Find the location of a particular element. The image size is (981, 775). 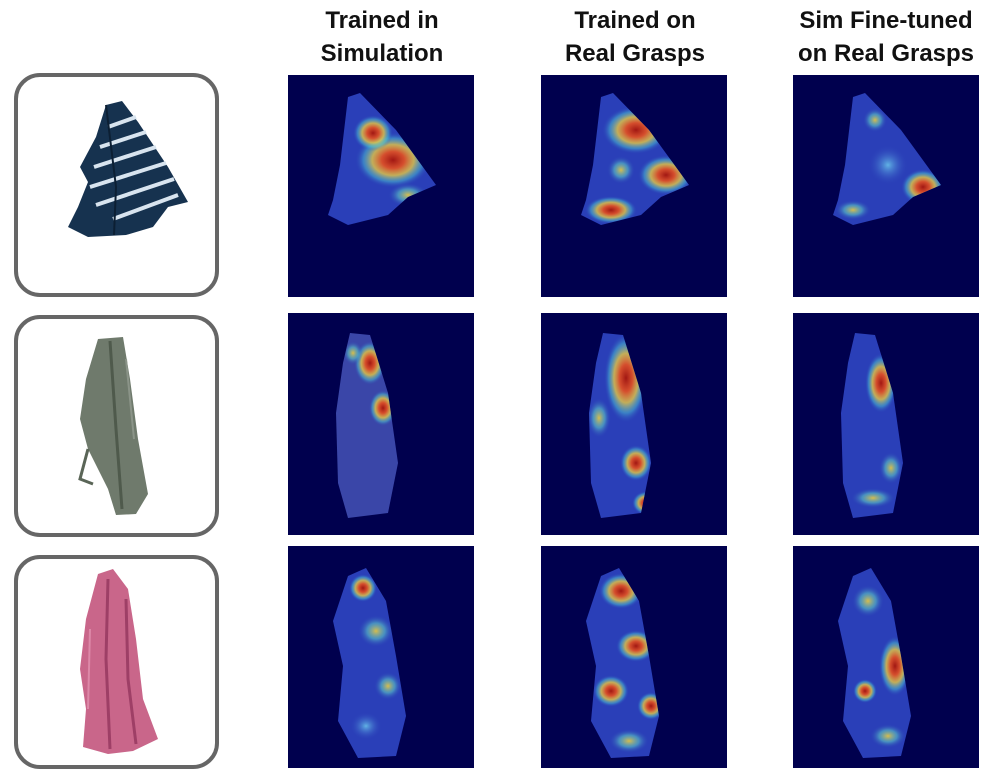

heatmap-real-row1 is located at coordinates (634, 186).